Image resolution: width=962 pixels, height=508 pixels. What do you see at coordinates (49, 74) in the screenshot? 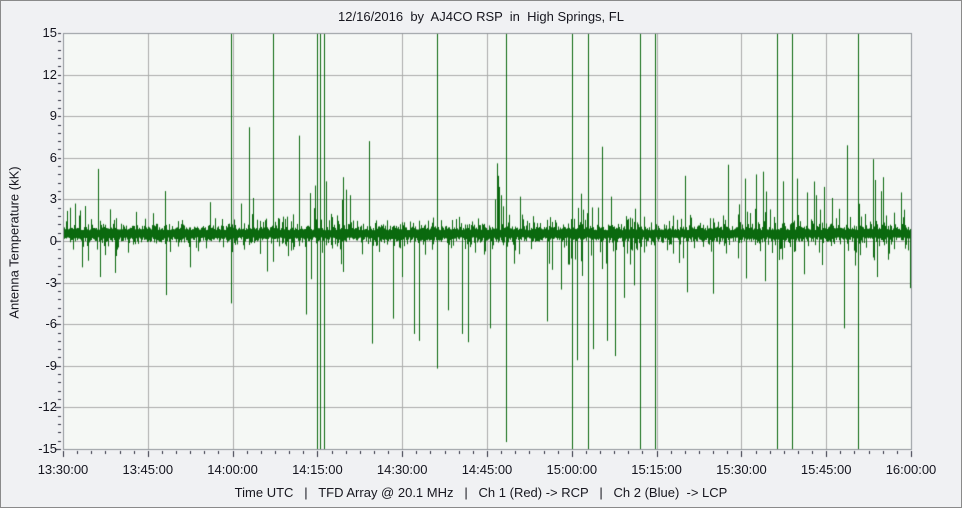
I see `y-tick-label: 12` at bounding box center [49, 74].